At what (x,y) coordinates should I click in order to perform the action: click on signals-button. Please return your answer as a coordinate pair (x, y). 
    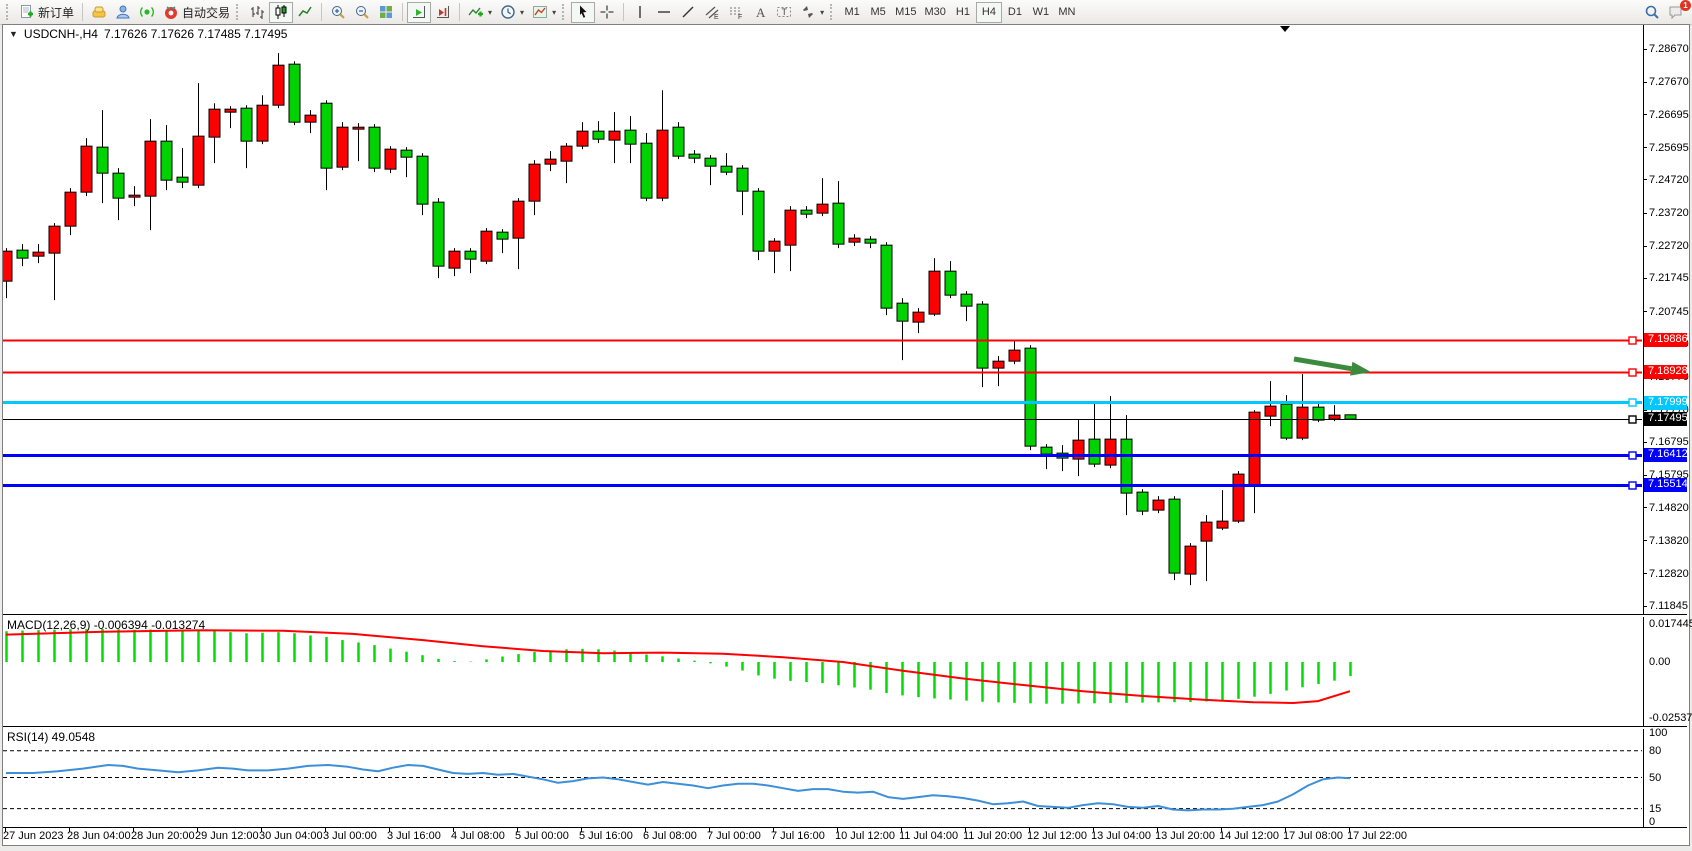
    Looking at the image, I should click on (147, 12).